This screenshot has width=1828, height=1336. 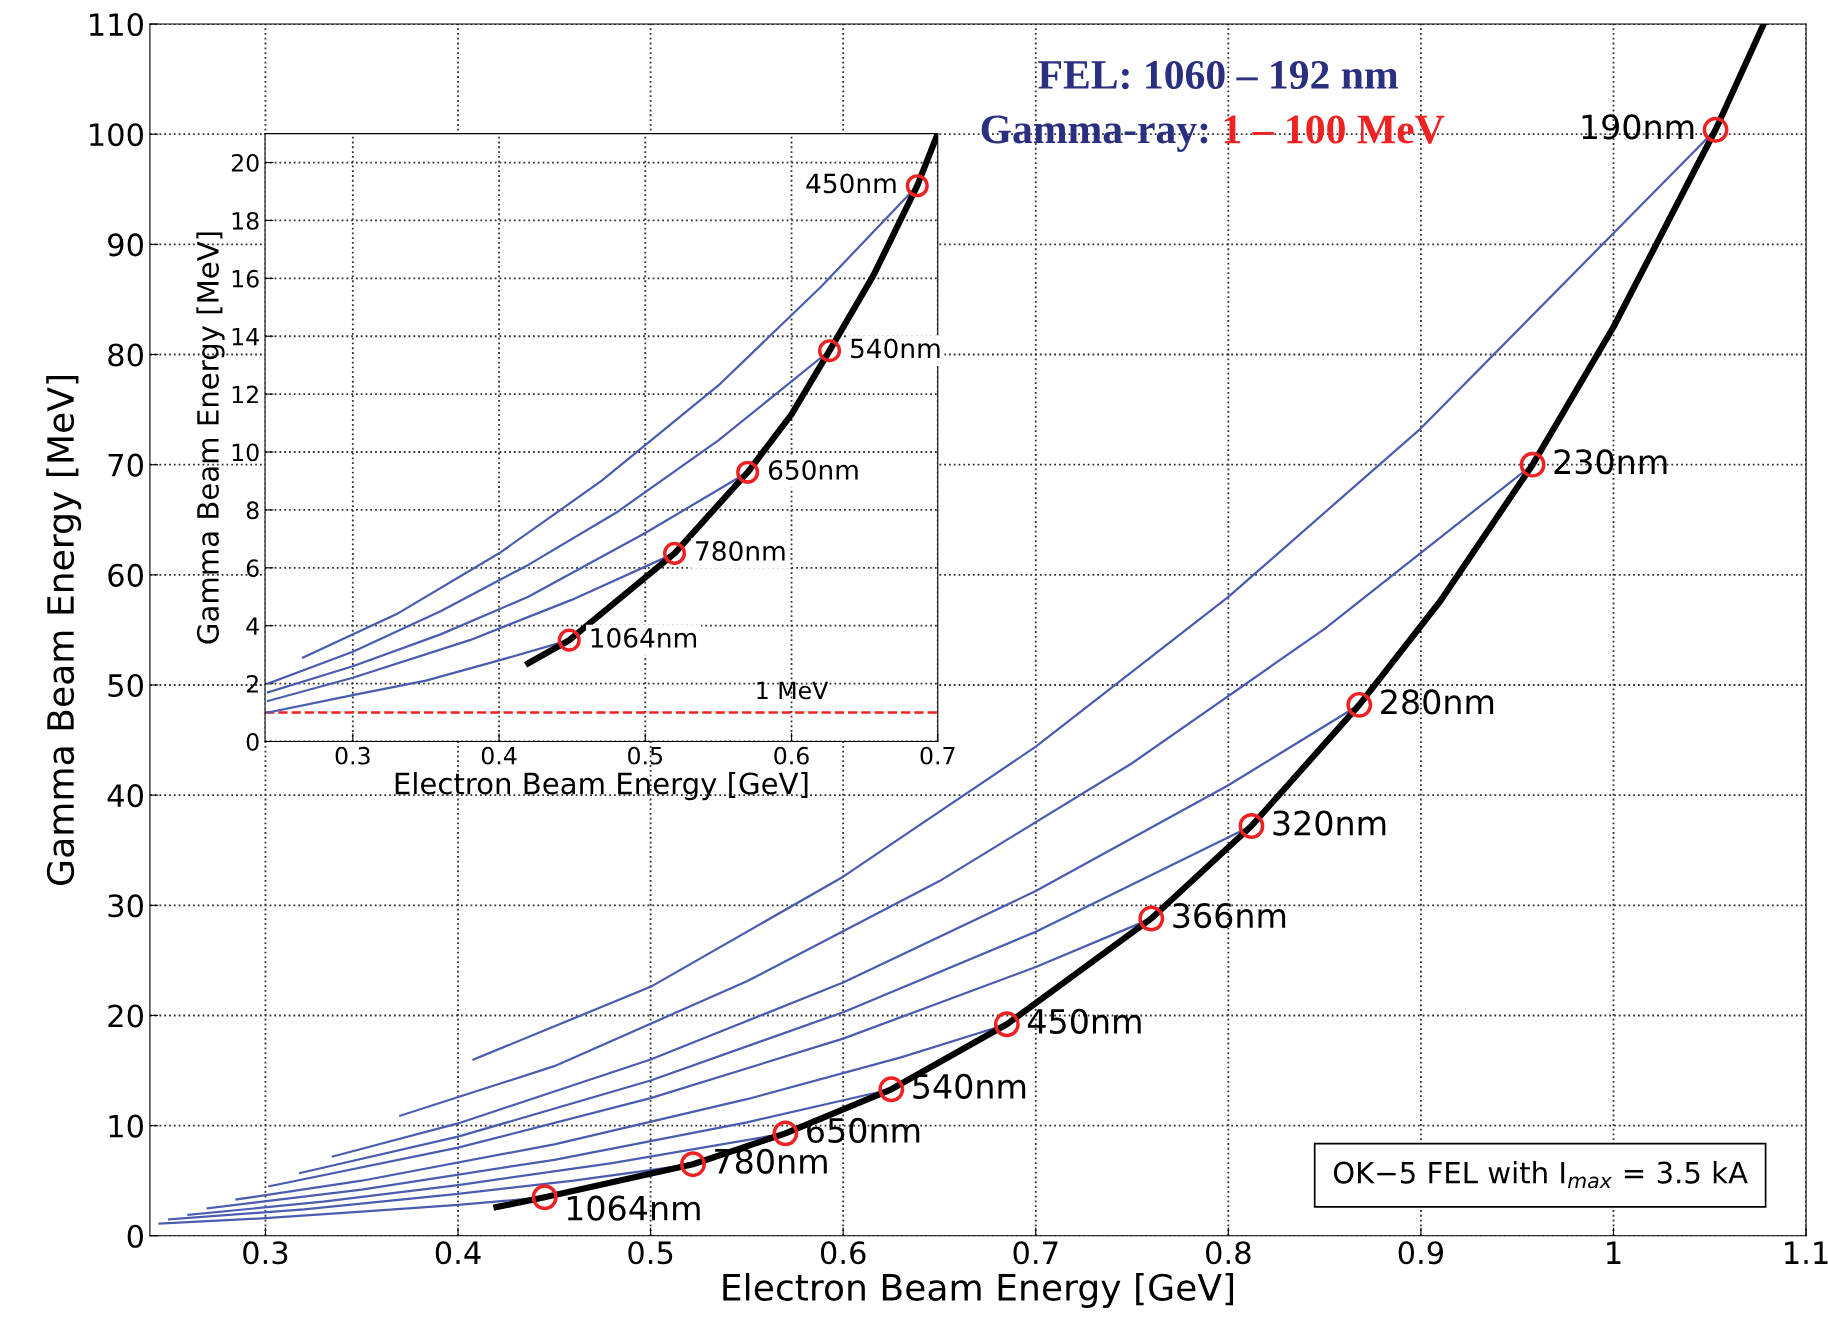 I want to click on y-tick-label: 8, so click(x=252, y=510).